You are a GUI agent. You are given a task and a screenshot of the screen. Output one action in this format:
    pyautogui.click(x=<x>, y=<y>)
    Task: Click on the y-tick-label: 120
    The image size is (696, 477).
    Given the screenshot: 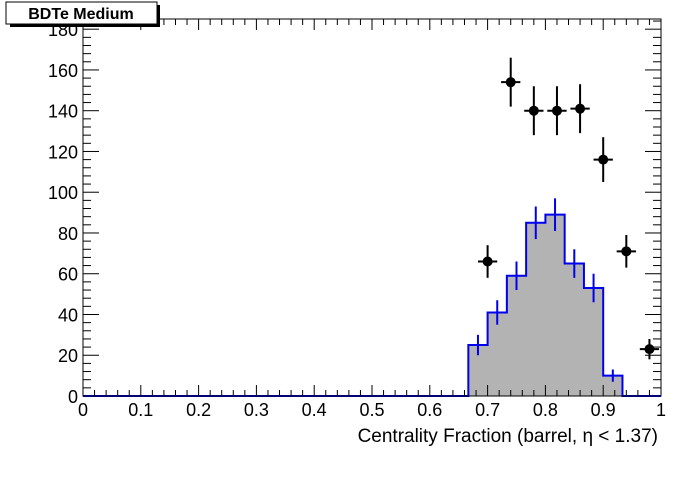 What is the action you would take?
    pyautogui.click(x=63, y=152)
    